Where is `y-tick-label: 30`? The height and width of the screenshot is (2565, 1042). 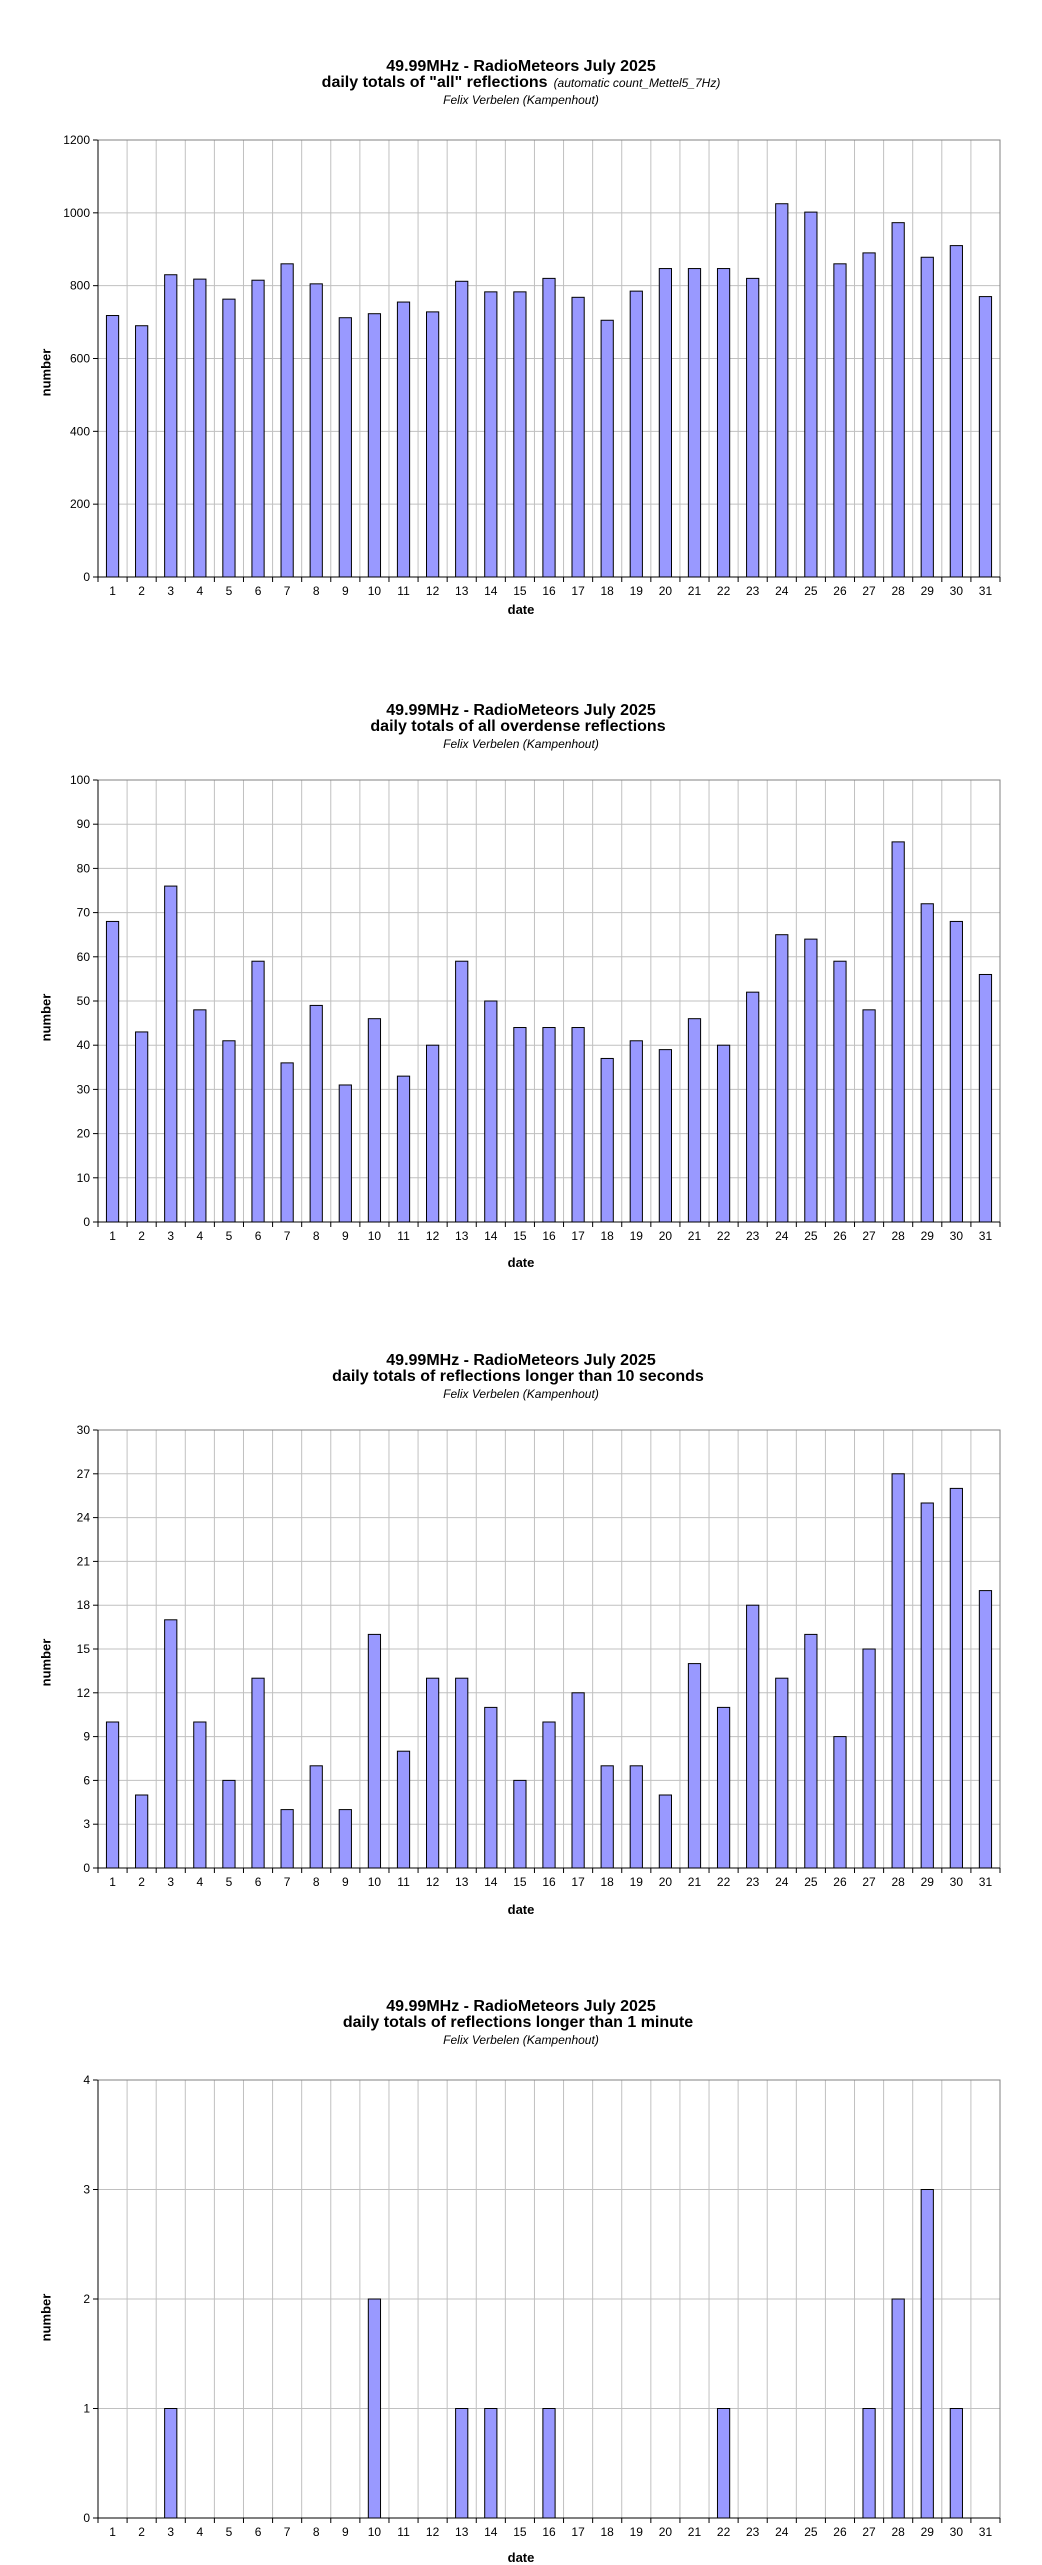
y-tick-label: 30 is located at coordinates (84, 1089).